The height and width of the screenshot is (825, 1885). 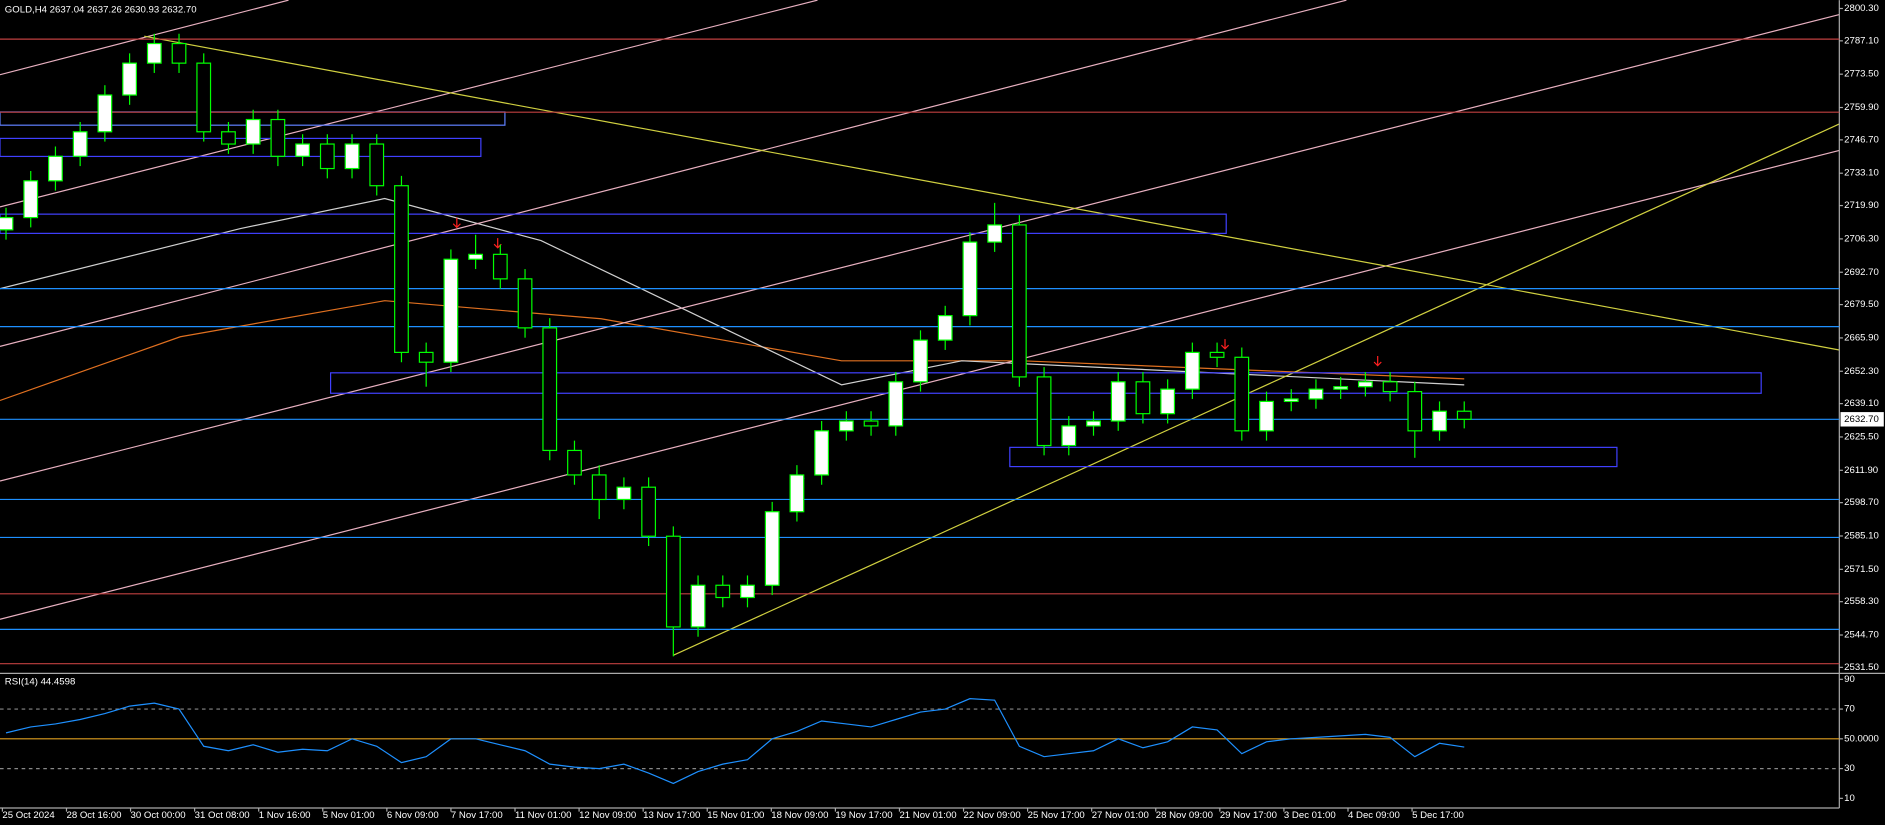 I want to click on x-tick-label: 1 Nov 16:00, so click(x=285, y=815).